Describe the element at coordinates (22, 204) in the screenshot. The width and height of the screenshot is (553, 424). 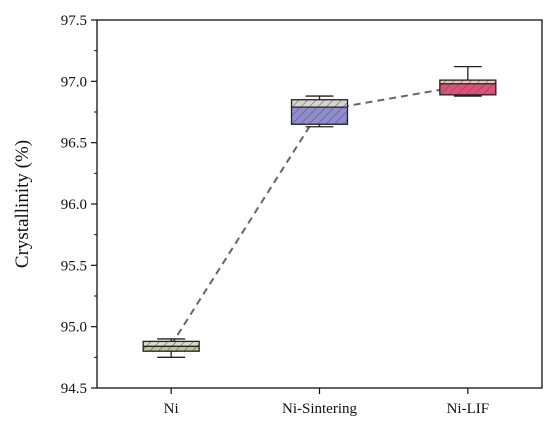
I see `y-axis-title: Crystallinity (%)` at that location.